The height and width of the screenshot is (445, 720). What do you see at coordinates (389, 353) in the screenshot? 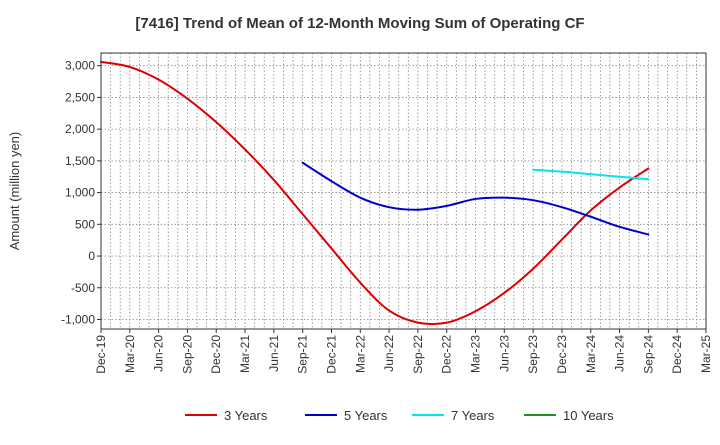
I see `x-tick-label: Jun-22` at bounding box center [389, 353].